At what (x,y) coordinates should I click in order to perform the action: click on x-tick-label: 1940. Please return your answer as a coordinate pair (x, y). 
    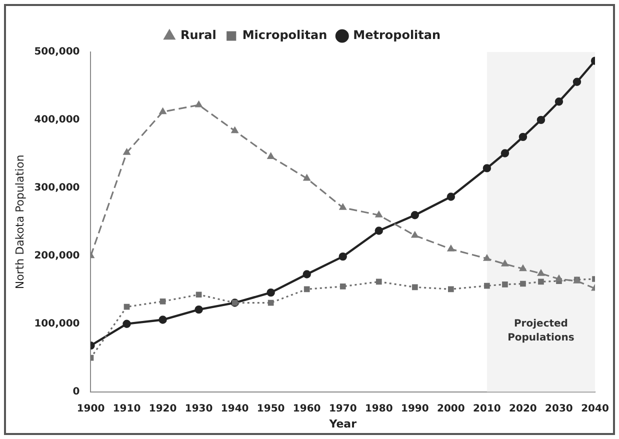
    Looking at the image, I should click on (234, 408).